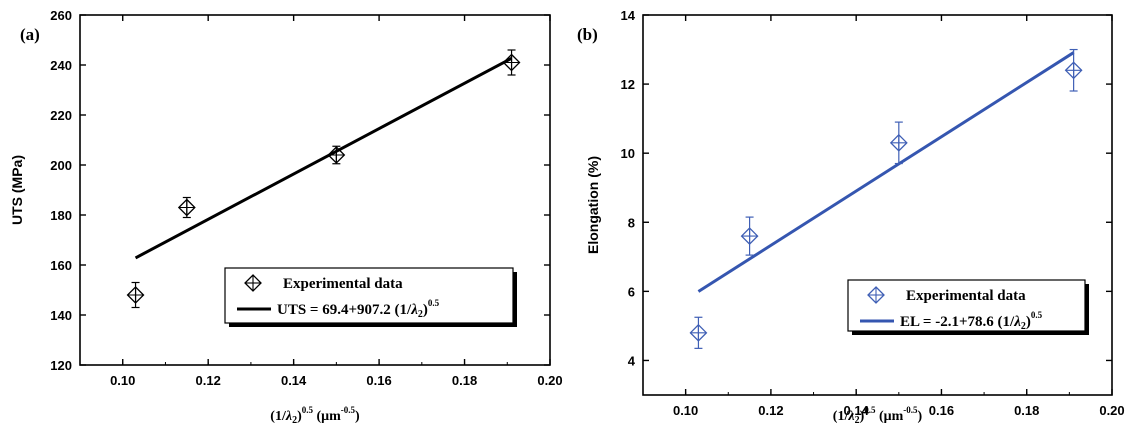 The width and height of the screenshot is (1141, 440). I want to click on panel-b-y-tick-label: 6, so click(631, 291).